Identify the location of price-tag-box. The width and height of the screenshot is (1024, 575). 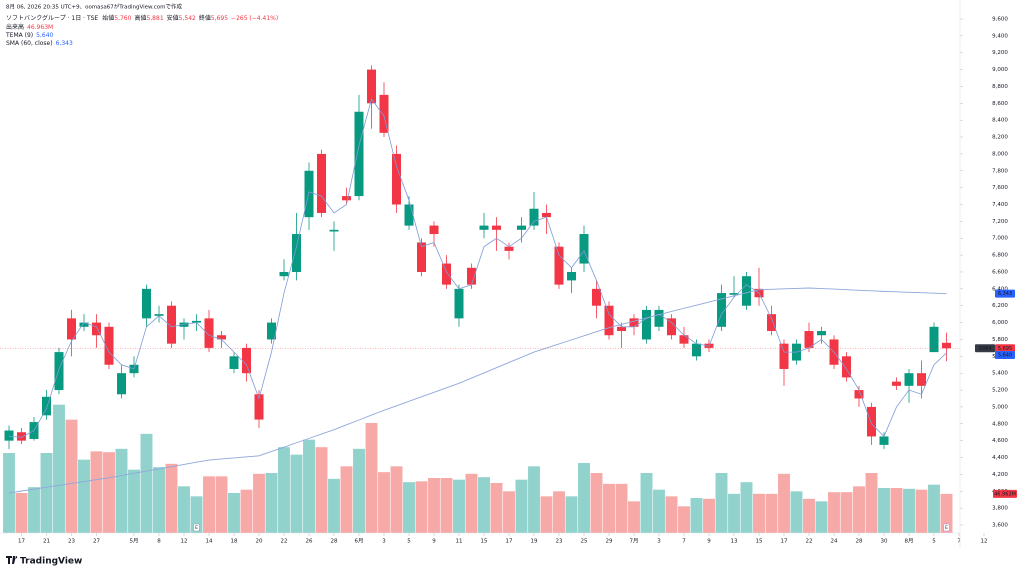
(1005, 293).